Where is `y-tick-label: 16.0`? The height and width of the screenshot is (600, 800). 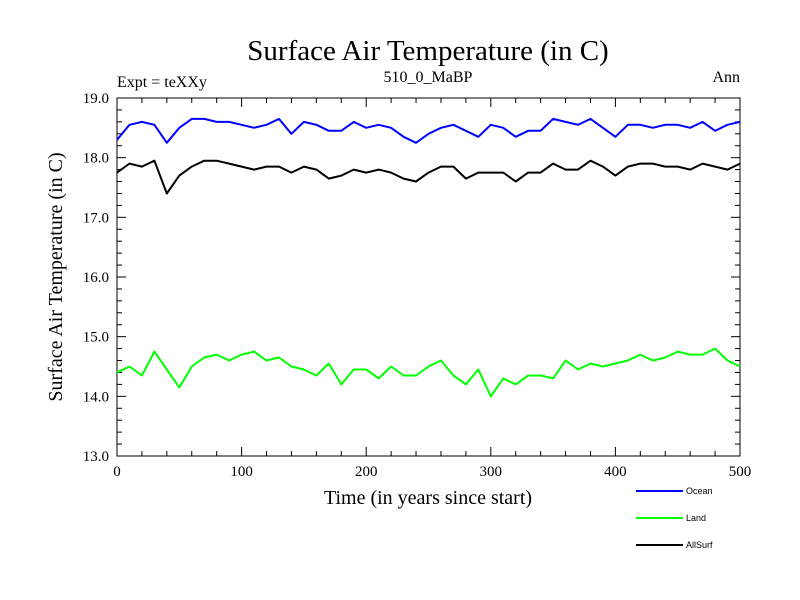 y-tick-label: 16.0 is located at coordinates (96, 278).